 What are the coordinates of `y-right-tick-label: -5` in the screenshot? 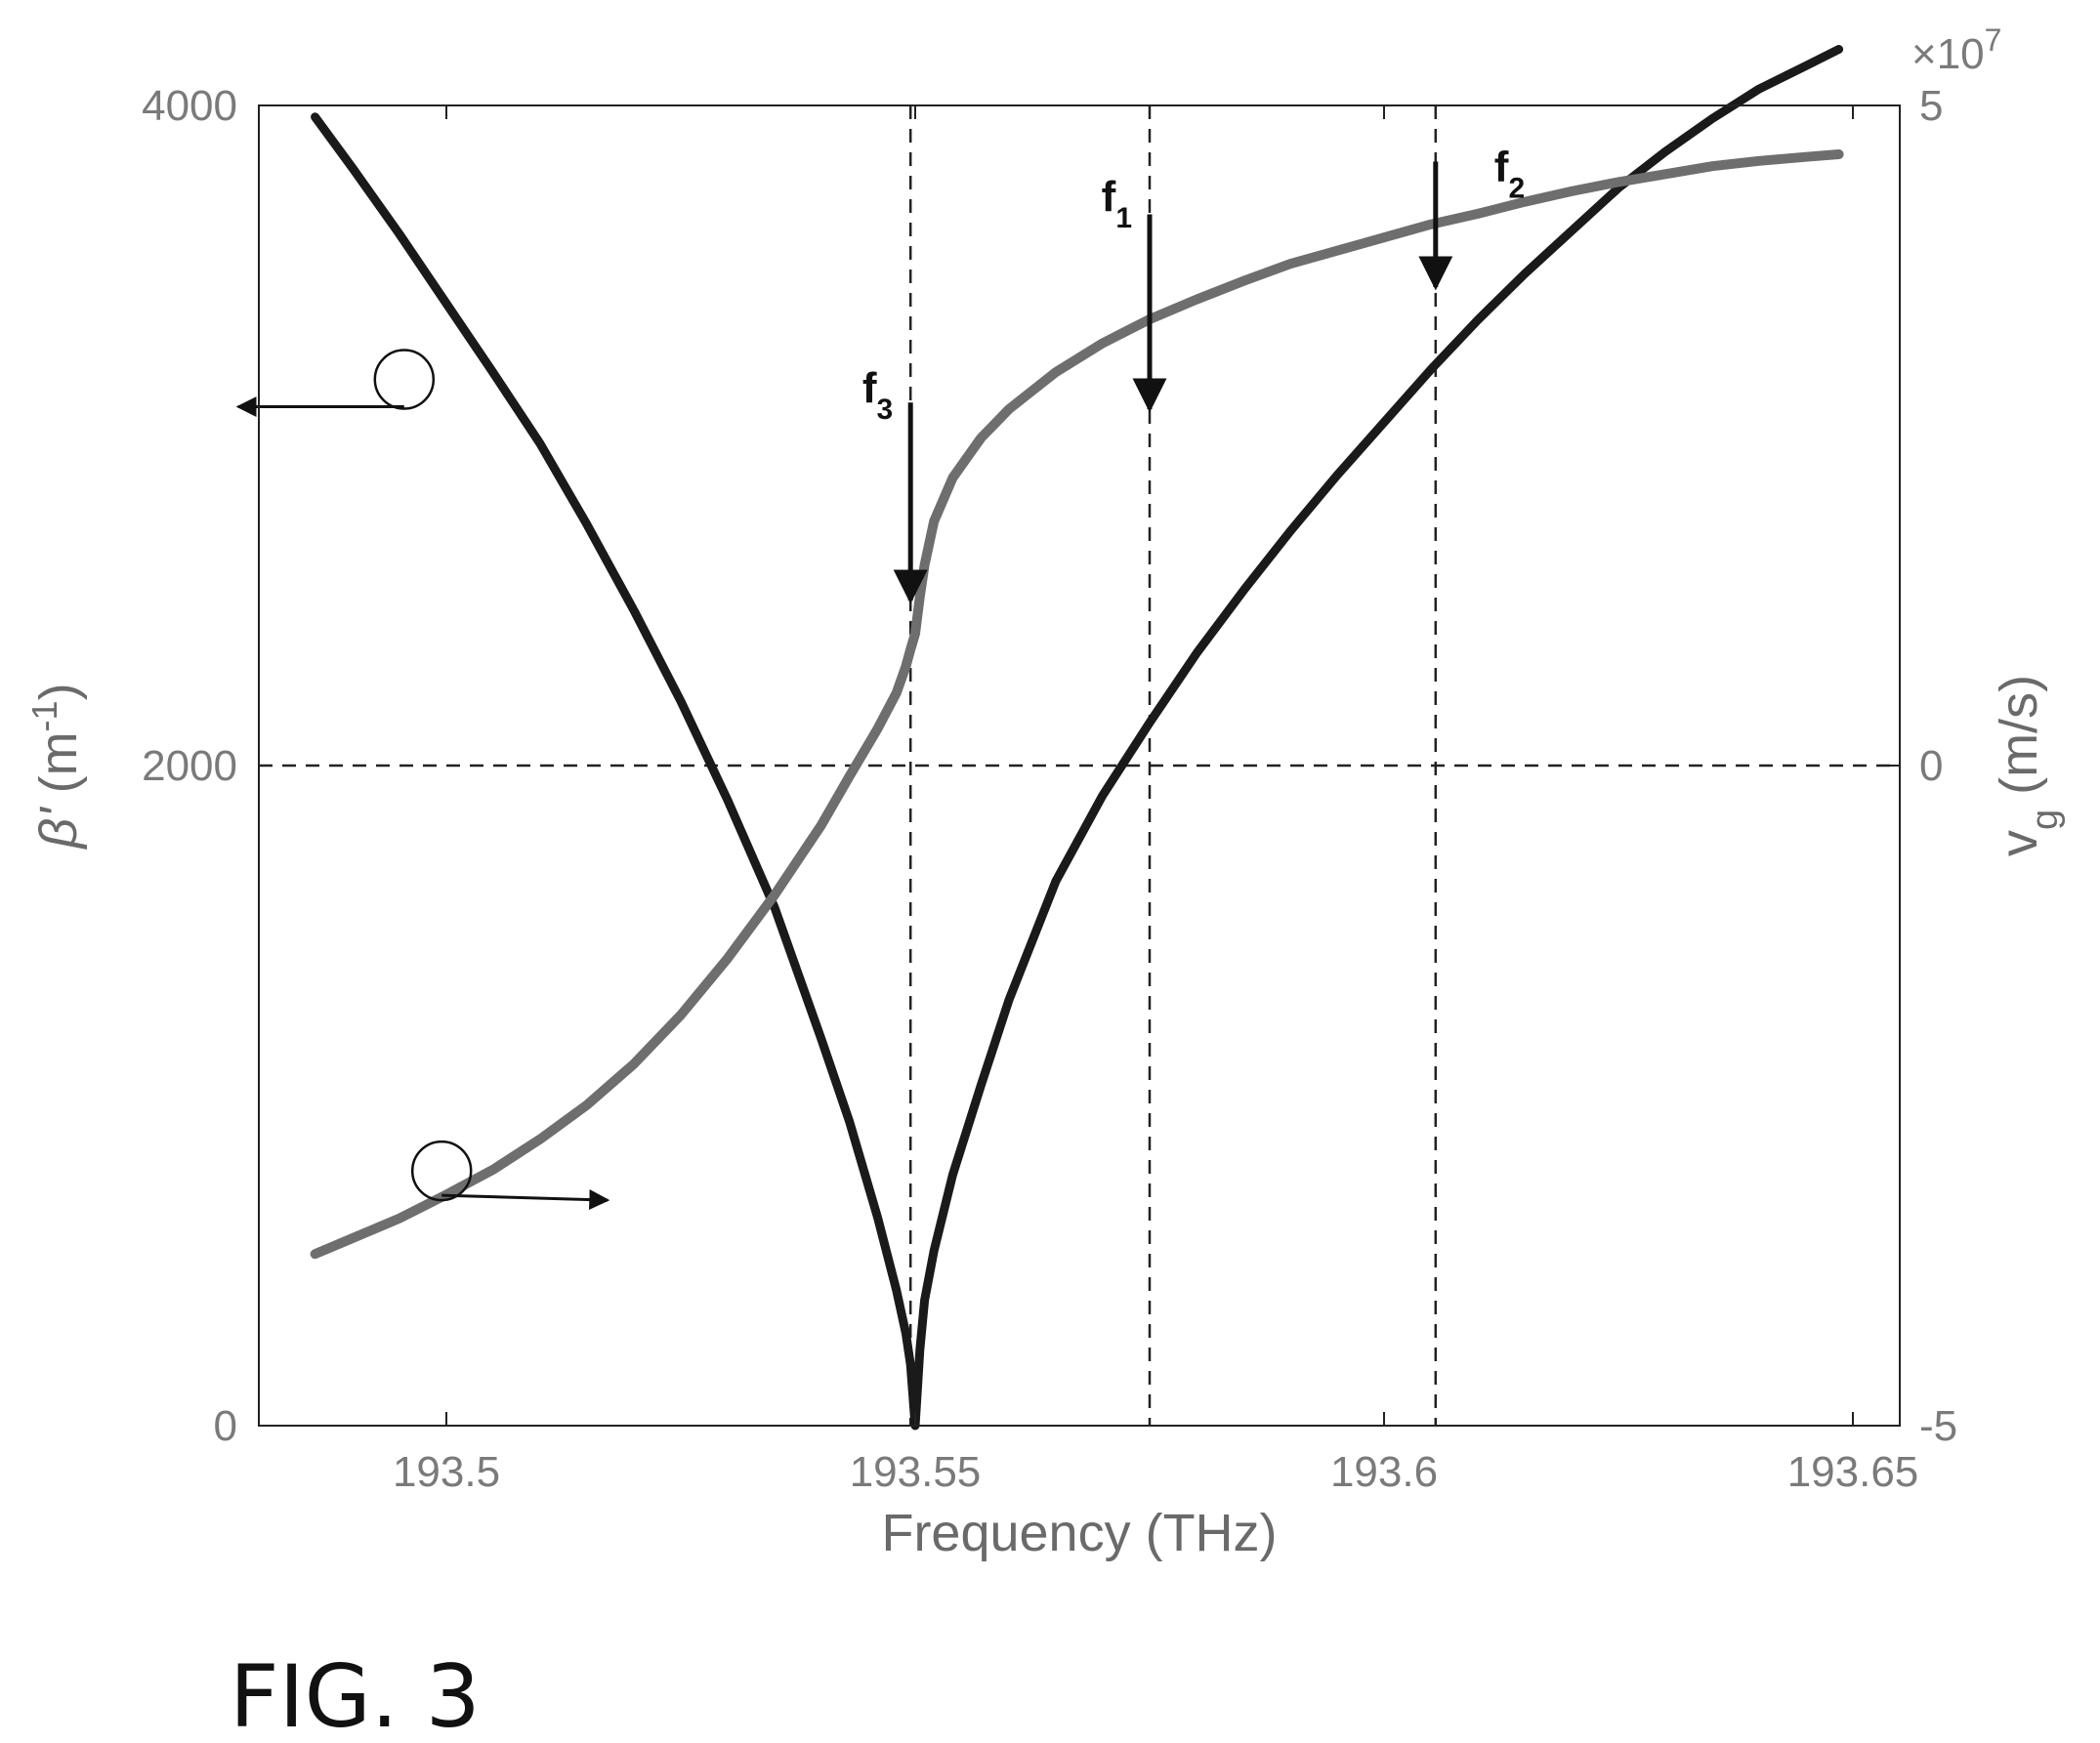 It's located at (1938, 1426).